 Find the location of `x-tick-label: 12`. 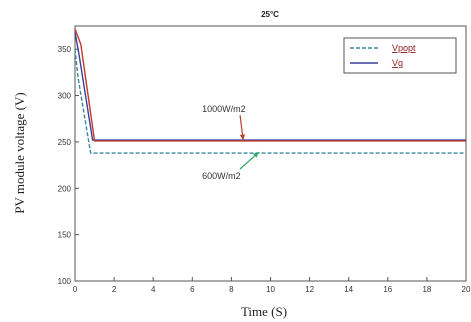

x-tick-label: 12 is located at coordinates (309, 289).